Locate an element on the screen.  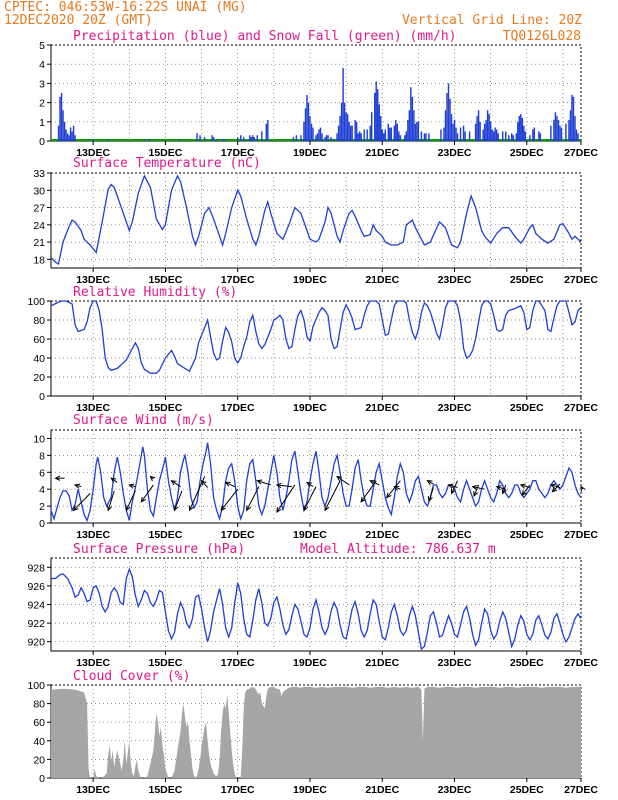
pressure-x-date-label: 23DEC is located at coordinates (455, 663).